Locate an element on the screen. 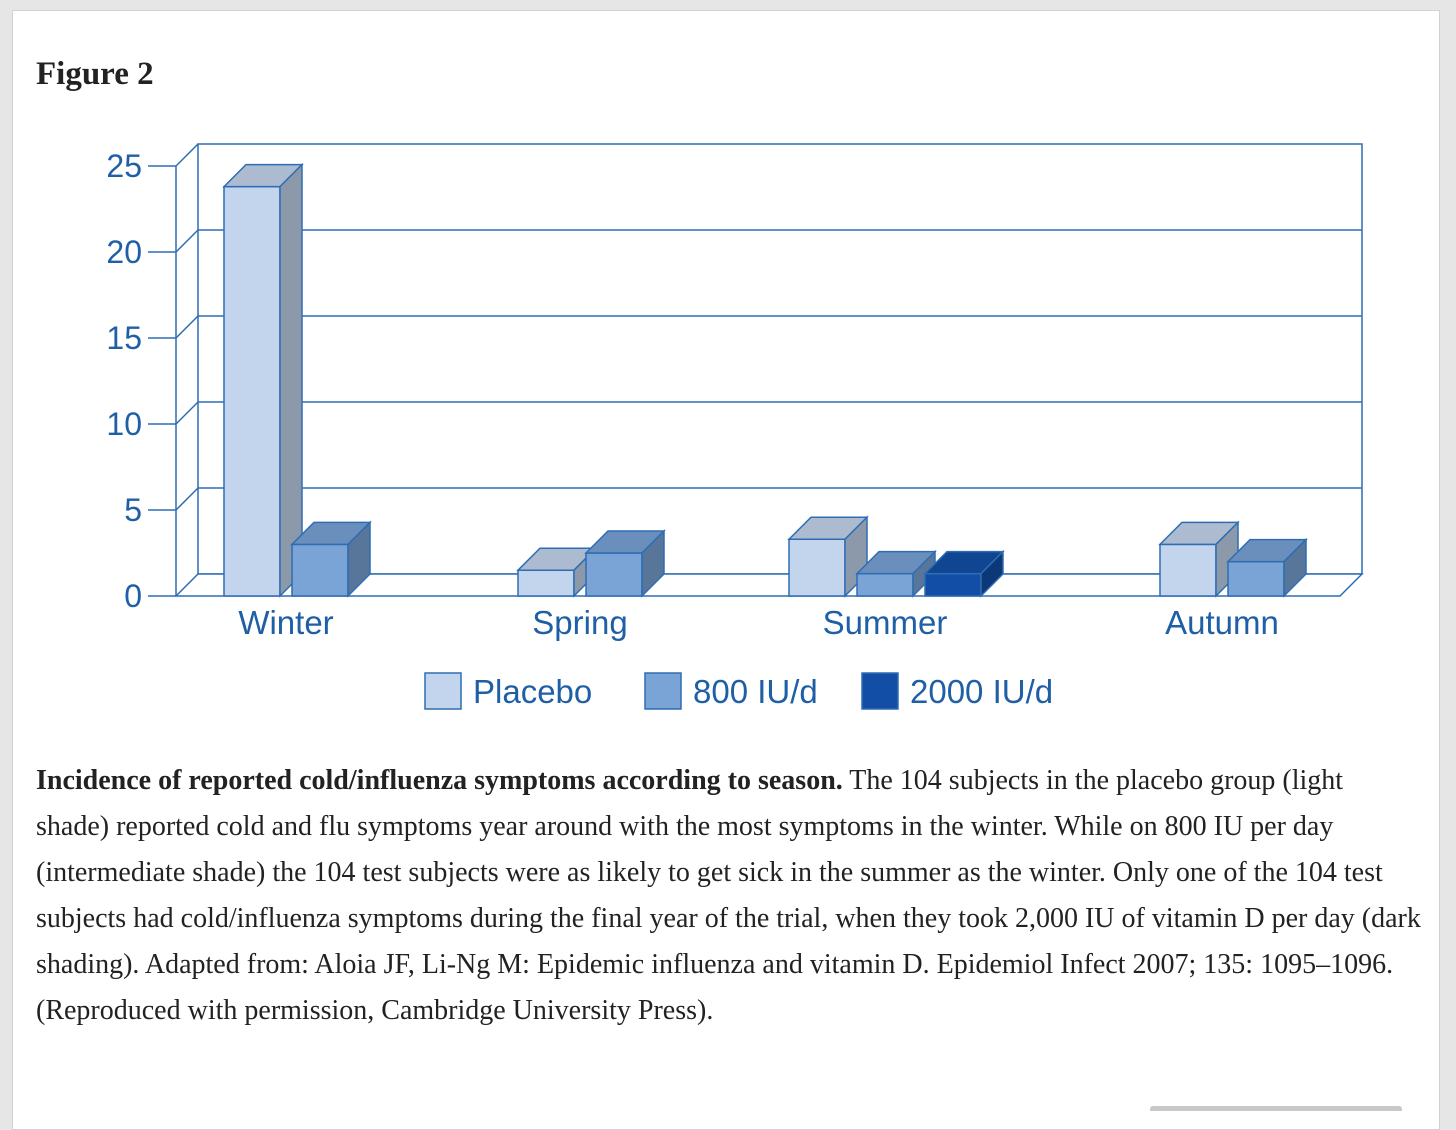  bar-winter-800-iu-d is located at coordinates (320, 570).